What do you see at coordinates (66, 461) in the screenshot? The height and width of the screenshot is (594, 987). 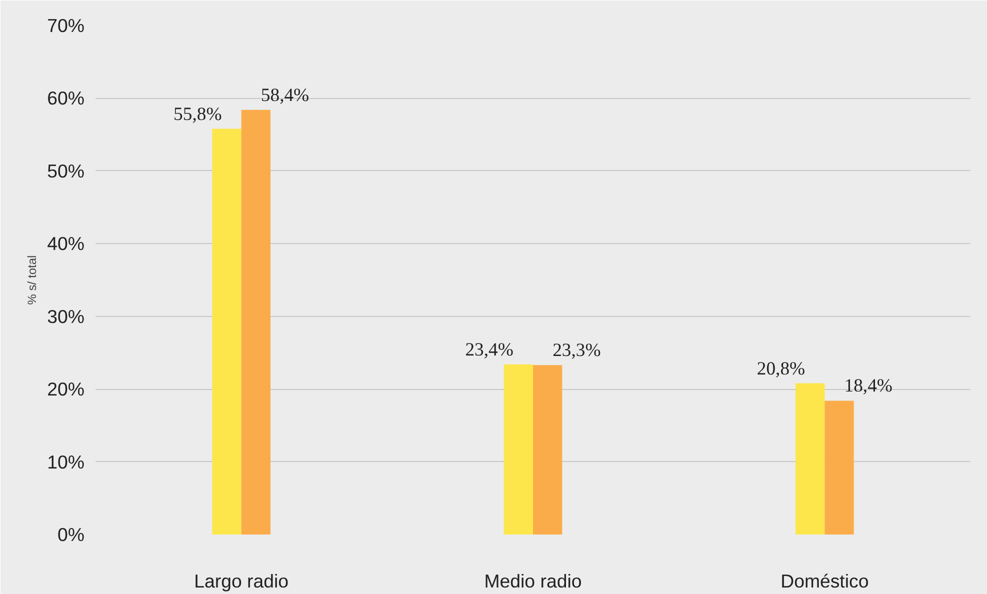 I see `y-tick-label: 10%` at bounding box center [66, 461].